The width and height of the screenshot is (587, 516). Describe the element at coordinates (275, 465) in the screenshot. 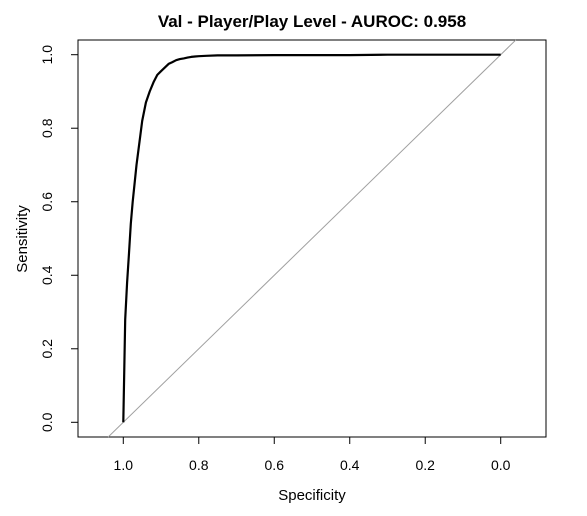

I see `x-tick-label: 0.6` at that location.